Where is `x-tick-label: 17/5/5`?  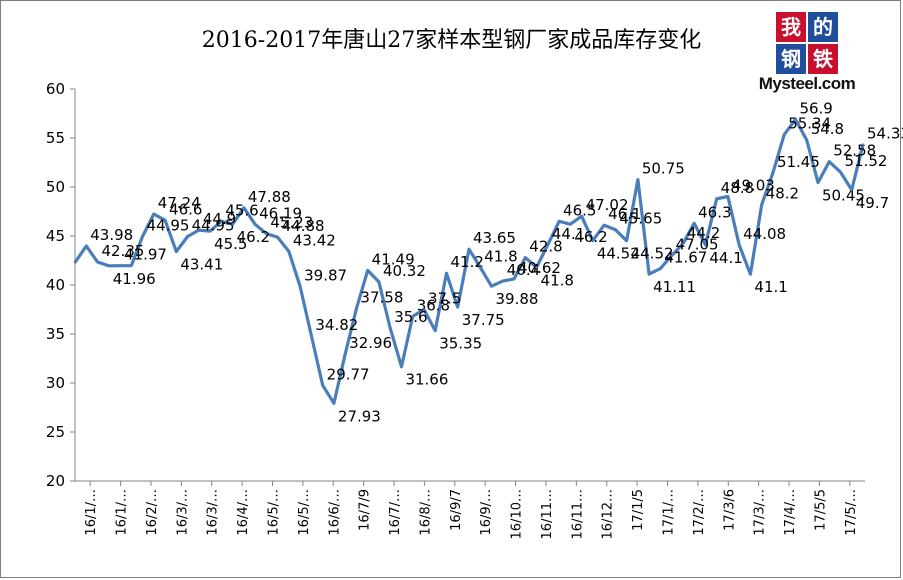 x-tick-label: 17/5/5 is located at coordinates (820, 510).